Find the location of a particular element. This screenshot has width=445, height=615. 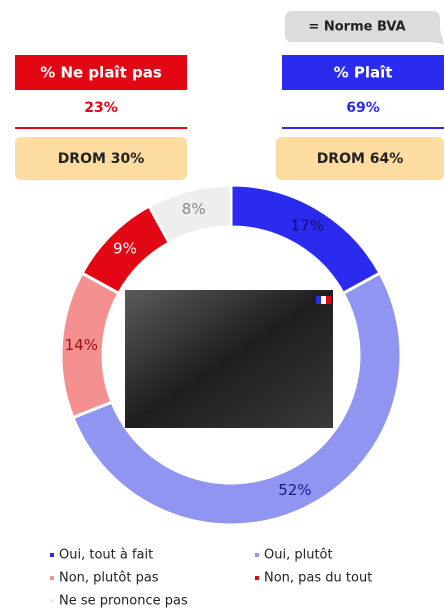

left-title: % Ne plaît pas is located at coordinates (101, 73).